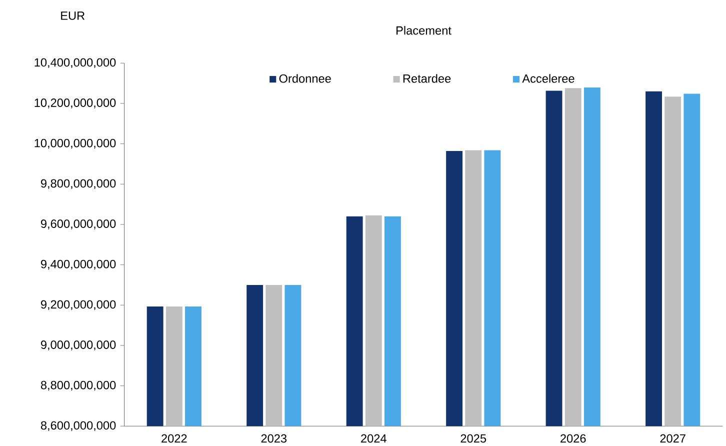  What do you see at coordinates (274, 438) in the screenshot?
I see `x-tick-label: 2023` at bounding box center [274, 438].